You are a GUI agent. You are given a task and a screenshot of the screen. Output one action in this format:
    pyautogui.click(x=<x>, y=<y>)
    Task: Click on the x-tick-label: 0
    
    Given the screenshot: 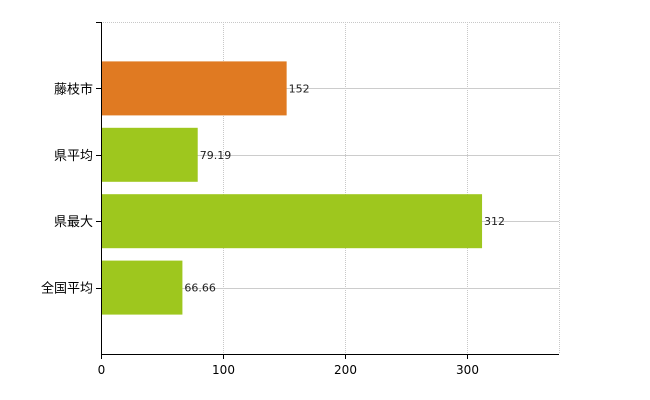 What is the action you would take?
    pyautogui.click(x=102, y=370)
    